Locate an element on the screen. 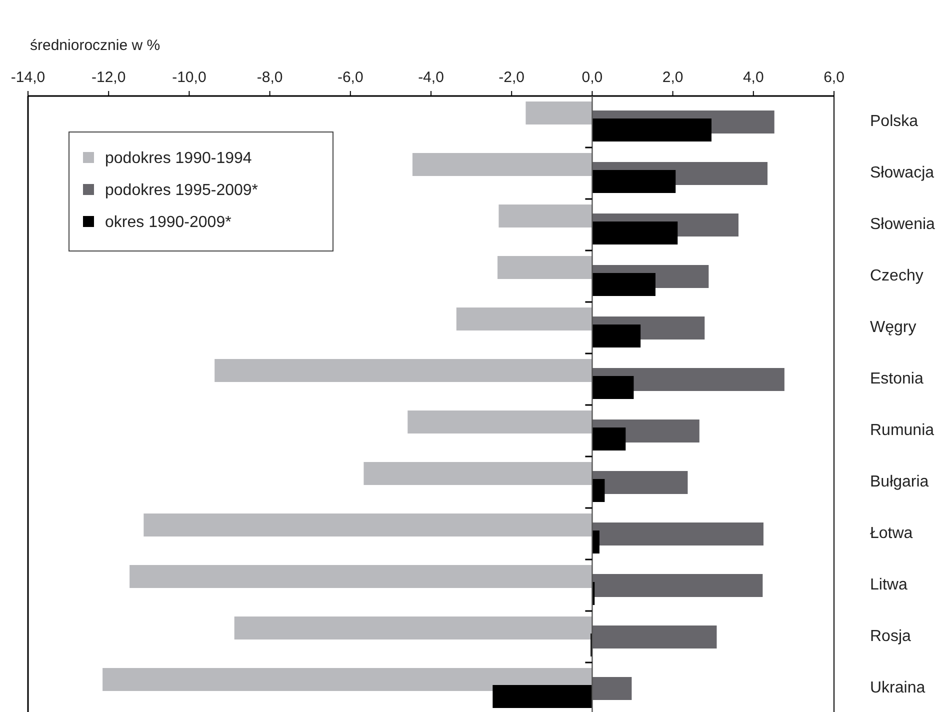 The height and width of the screenshot is (712, 952). x-tick-label: -14,0 is located at coordinates (28, 77).